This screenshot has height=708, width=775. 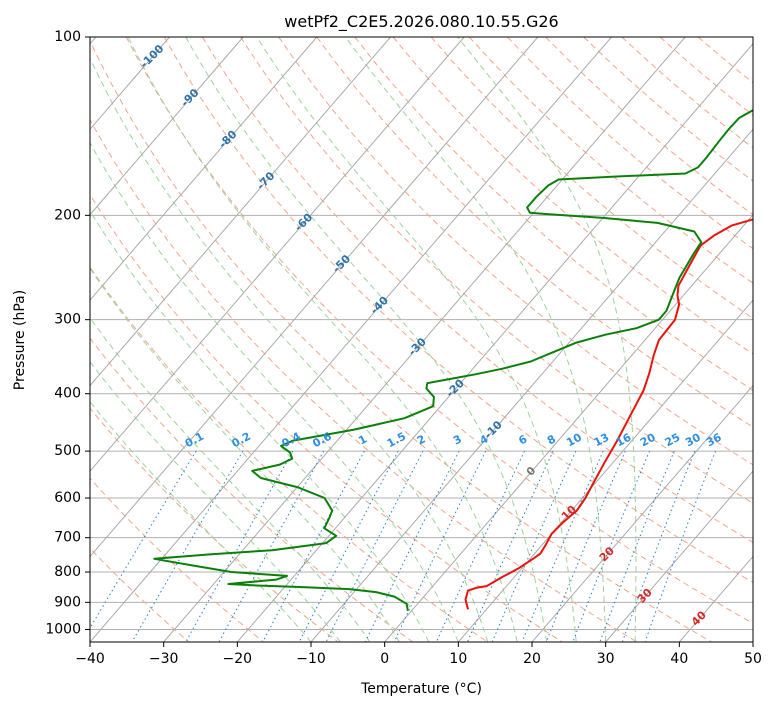 I want to click on mixing-ratio-label: 16, so click(x=624, y=440).